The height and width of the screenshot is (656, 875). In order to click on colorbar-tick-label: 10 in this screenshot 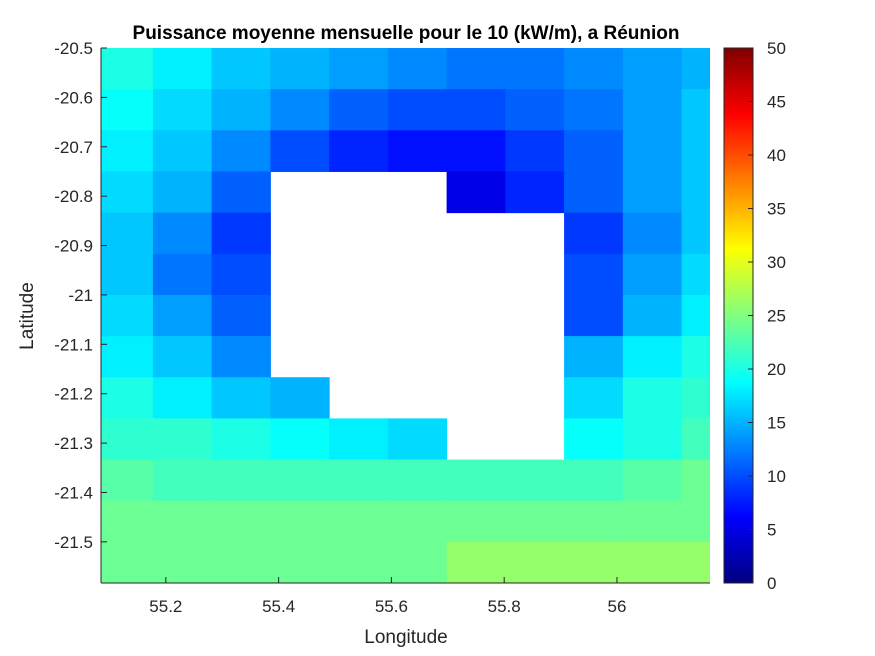, I will do `click(776, 476)`.